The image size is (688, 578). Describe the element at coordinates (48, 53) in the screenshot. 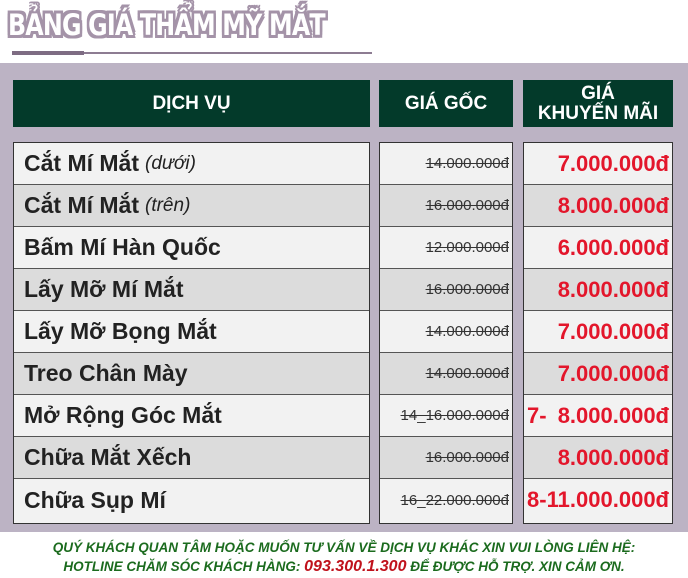

I see `title-underline-accent` at that location.